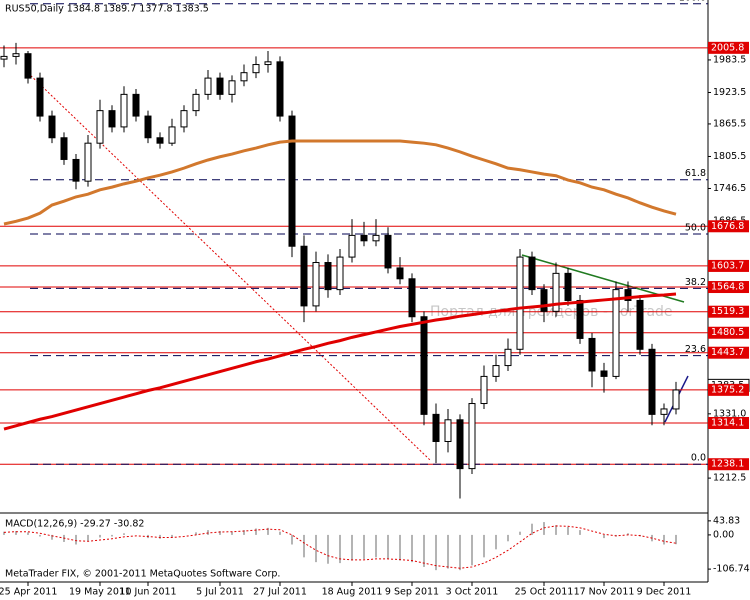 This screenshot has height=600, width=750. Describe the element at coordinates (544, 592) in the screenshot. I see `x-tick-label: 25 Oct 2011` at that location.